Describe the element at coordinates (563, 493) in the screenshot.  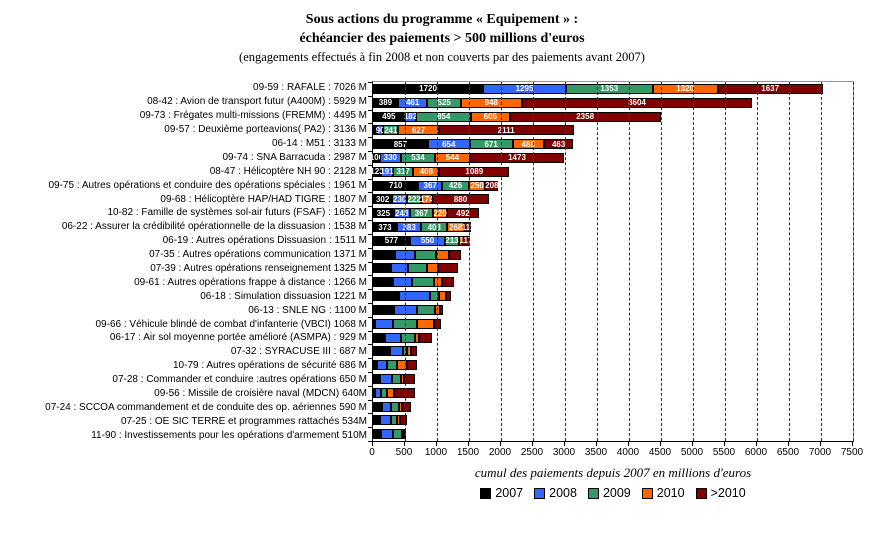
I see `legend-label: 2008` at that location.